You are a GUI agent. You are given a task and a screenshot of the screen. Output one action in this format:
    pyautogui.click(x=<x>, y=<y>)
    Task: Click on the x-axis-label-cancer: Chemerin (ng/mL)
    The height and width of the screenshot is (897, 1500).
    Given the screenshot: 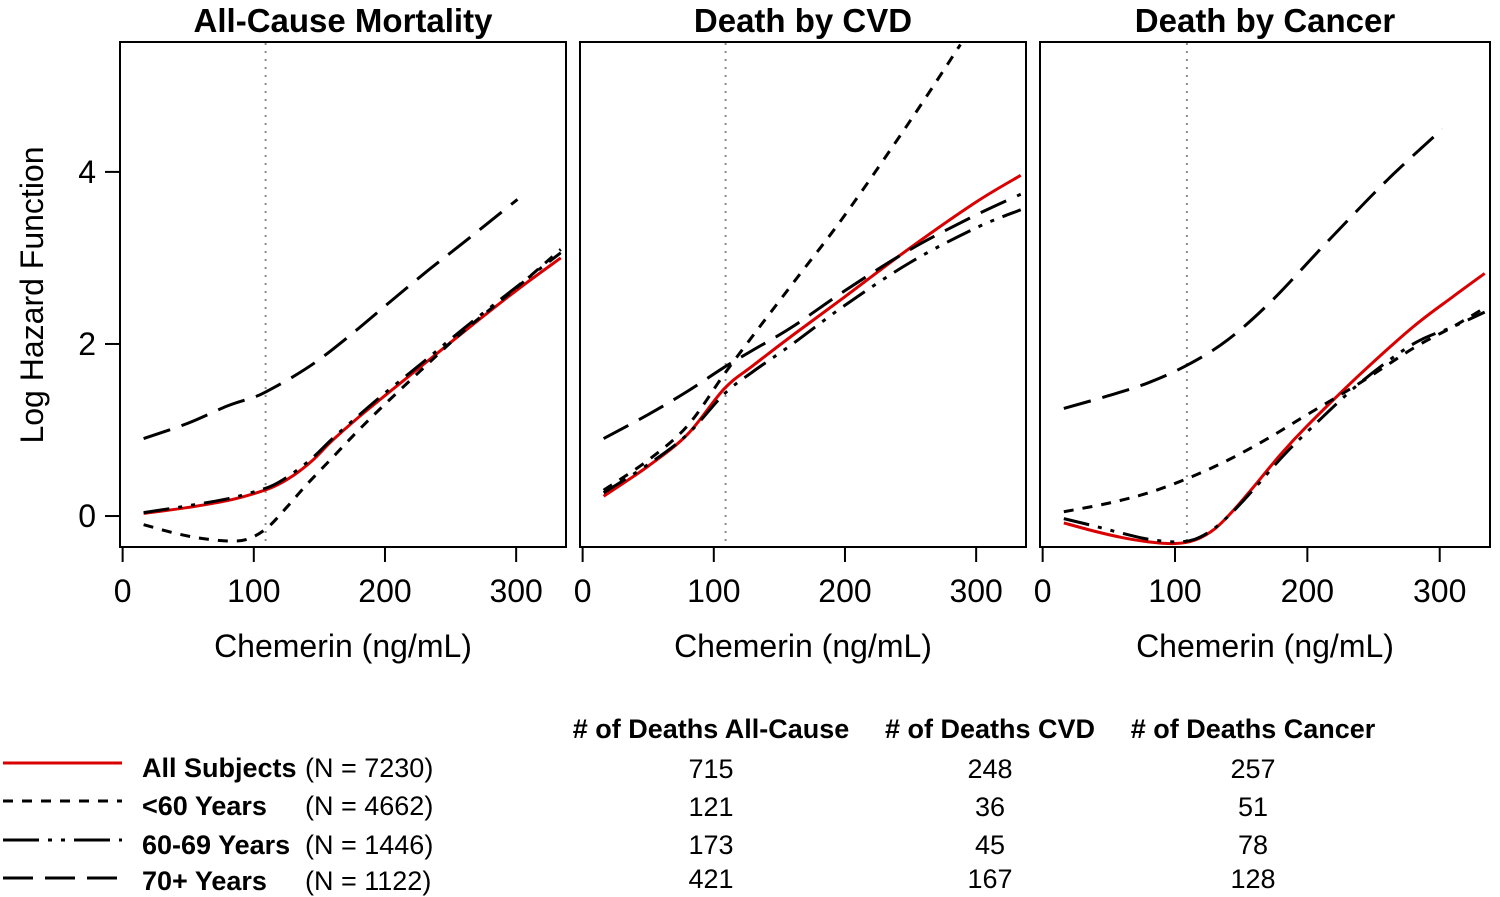 What is the action you would take?
    pyautogui.click(x=1265, y=646)
    